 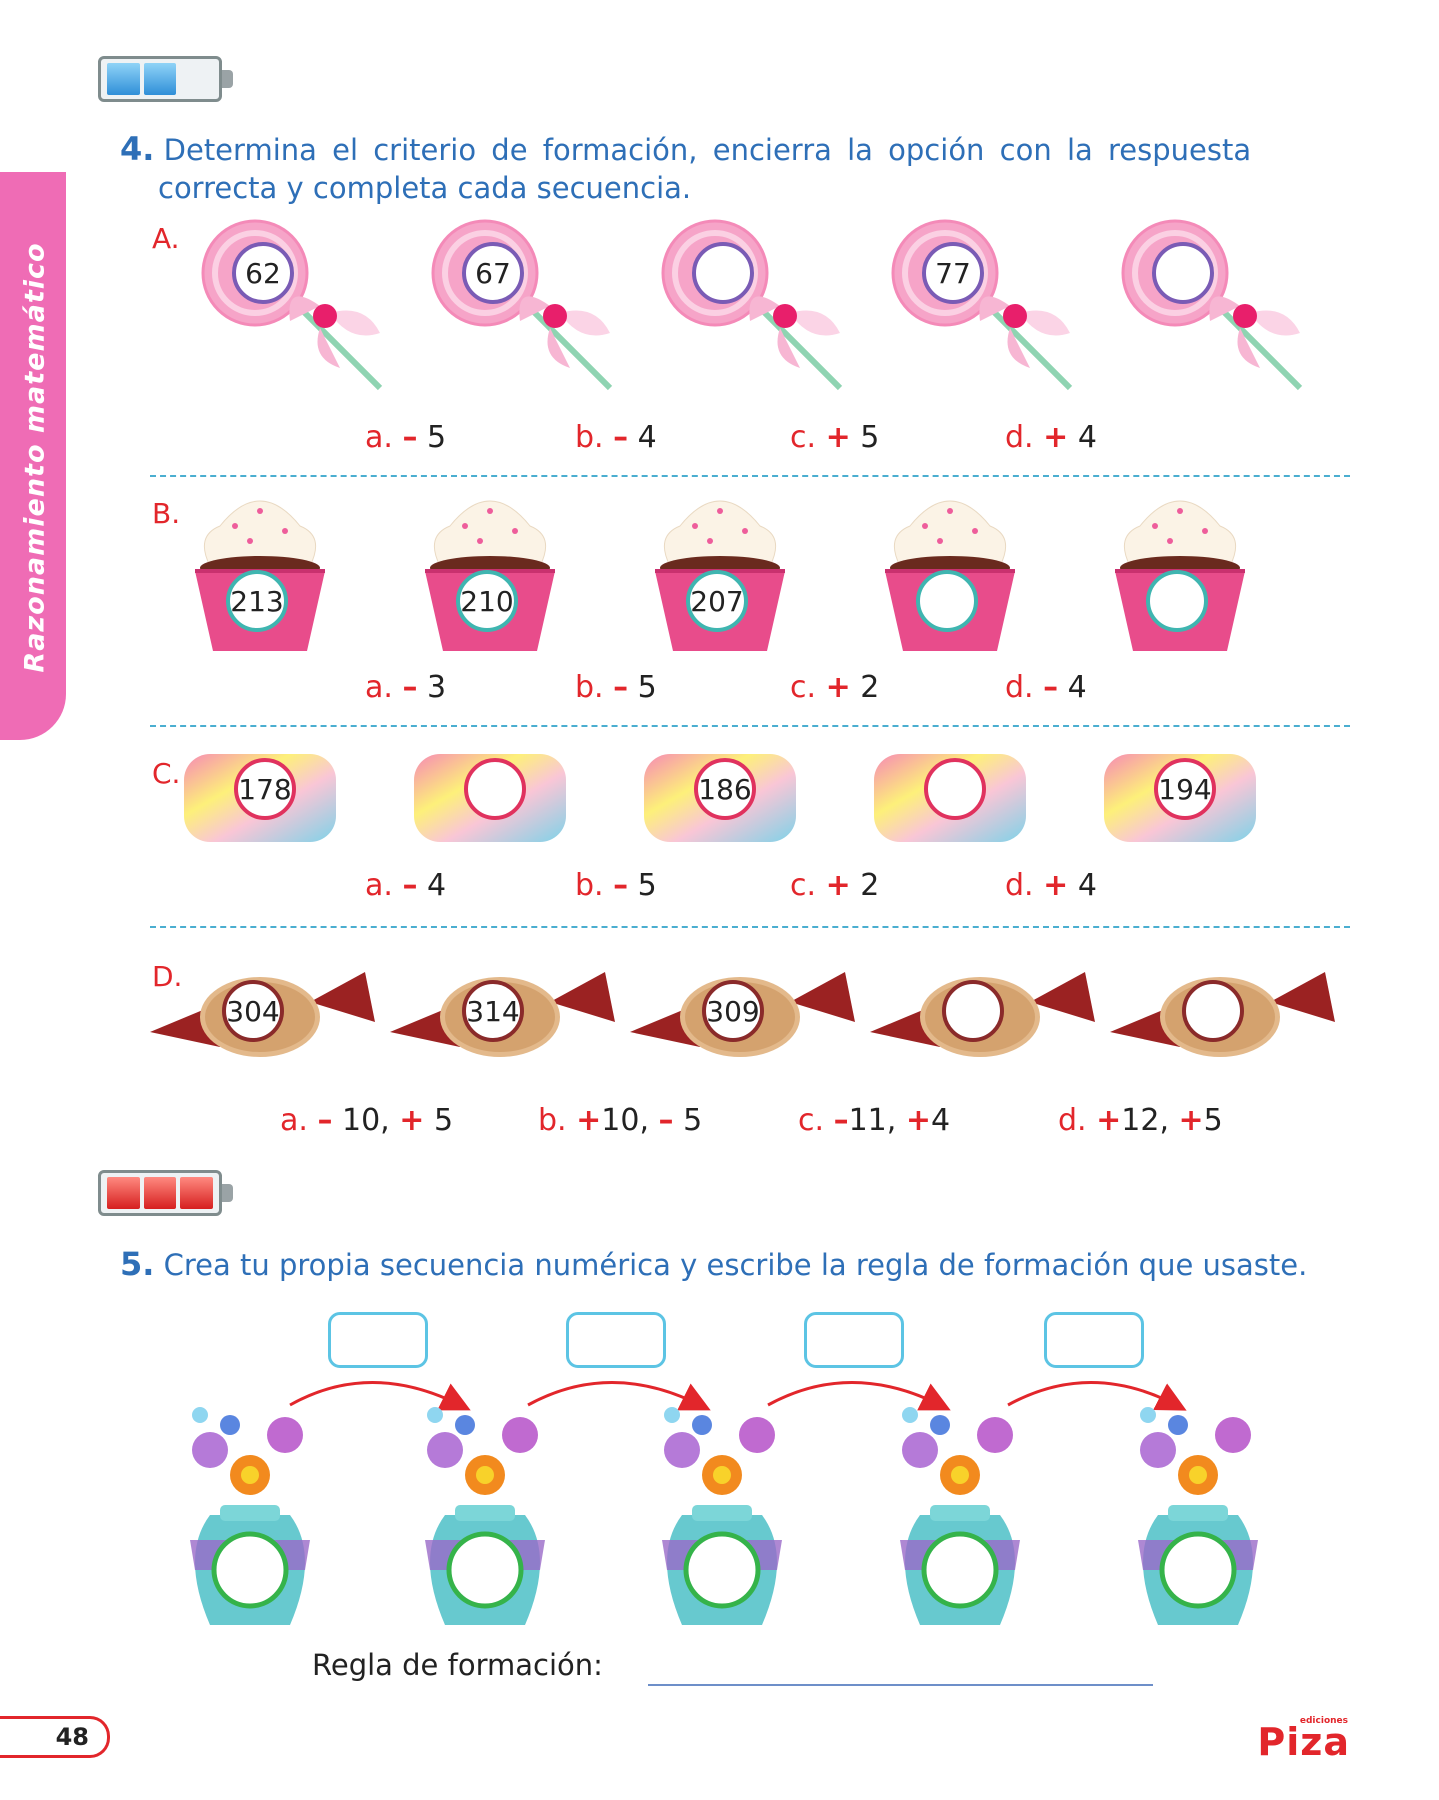 I want to click on answer-option: a. – 10, + 5, so click(x=366, y=1120).